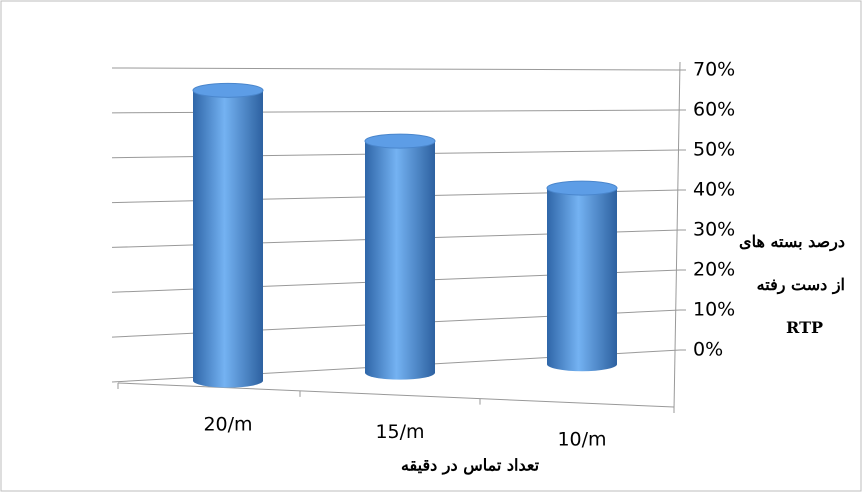 The height and width of the screenshot is (493, 863). Describe the element at coordinates (470, 466) in the screenshot. I see `x-axis-title: تعداد تماس در دقیقه` at that location.